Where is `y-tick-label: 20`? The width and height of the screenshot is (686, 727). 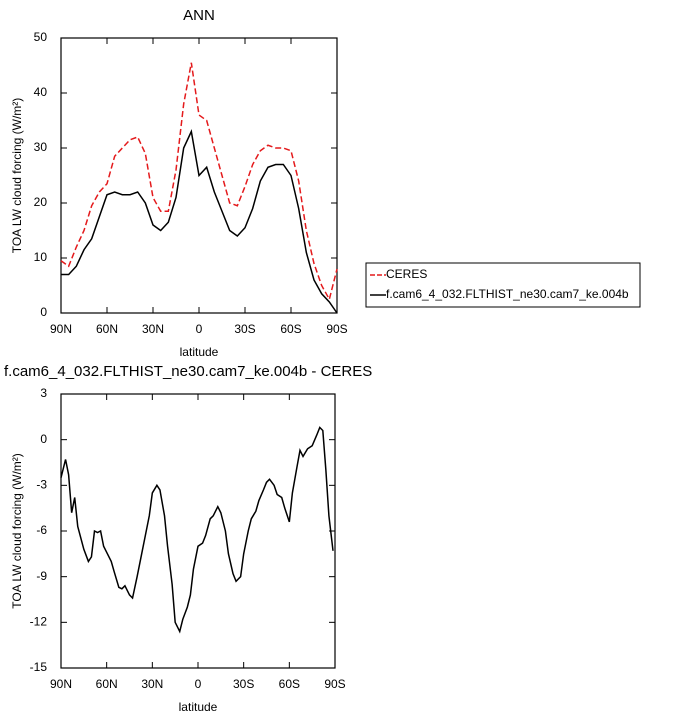 y-tick-label: 20 is located at coordinates (41, 202).